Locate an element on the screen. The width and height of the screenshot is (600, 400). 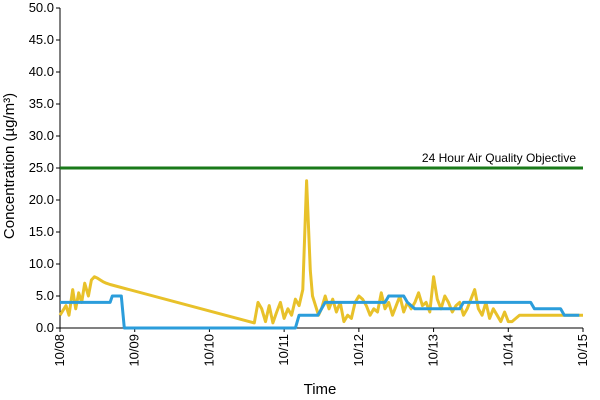
y-axis-label: Concentration (µg/m³) is located at coordinates (9, 166).